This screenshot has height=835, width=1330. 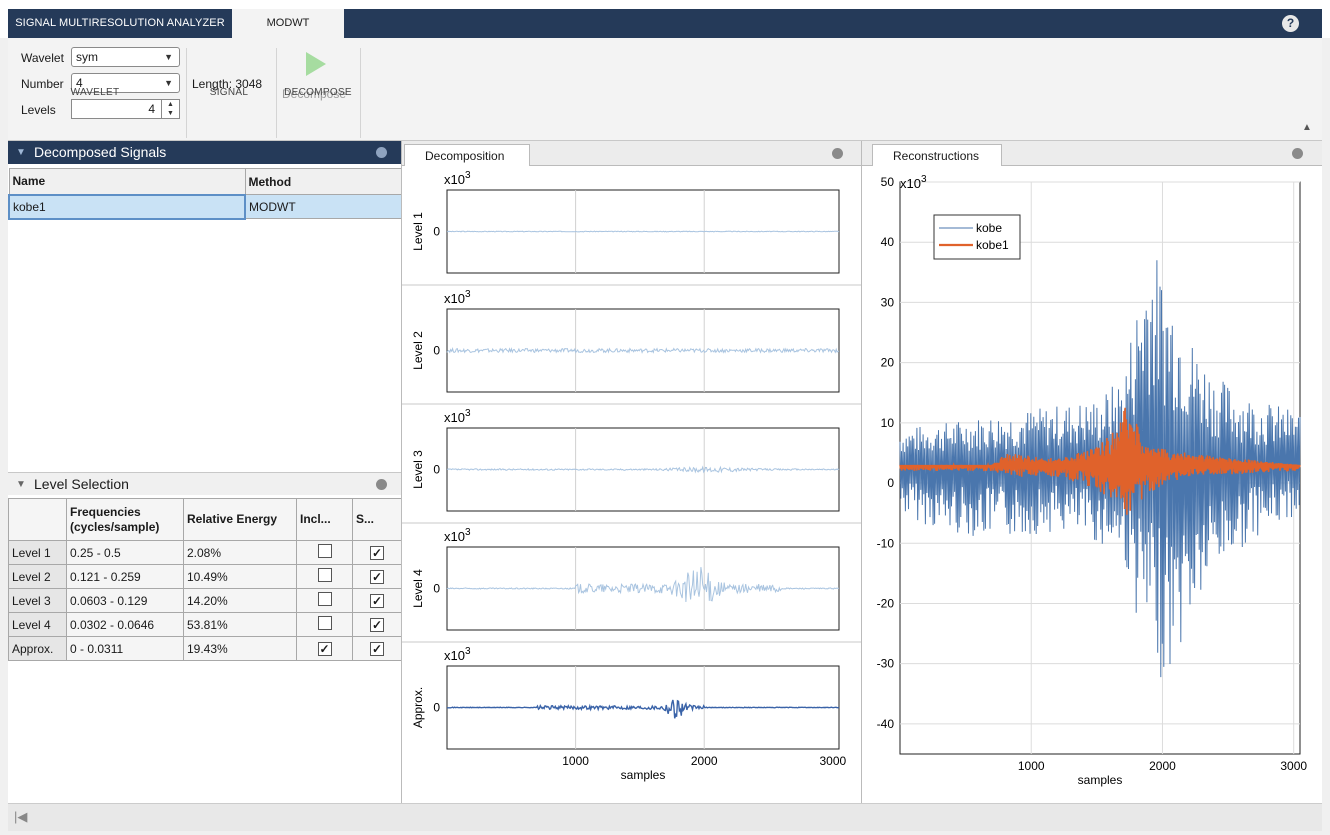 What do you see at coordinates (204, 152) in the screenshot?
I see `decomposed-signals-header: ▼ Decomposed Signals` at bounding box center [204, 152].